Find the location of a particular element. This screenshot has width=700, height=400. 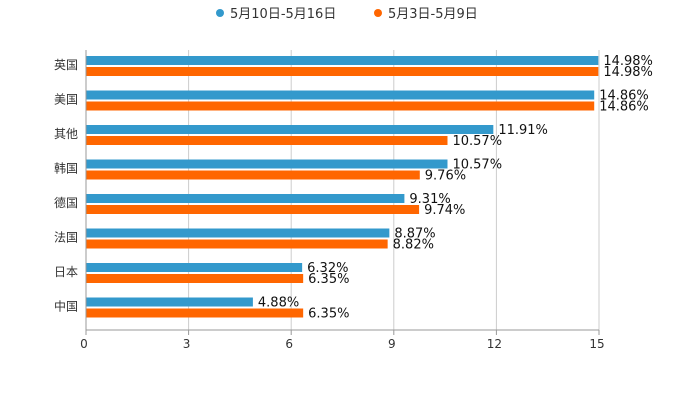

category-label-7: 日本 is located at coordinates (66, 272).